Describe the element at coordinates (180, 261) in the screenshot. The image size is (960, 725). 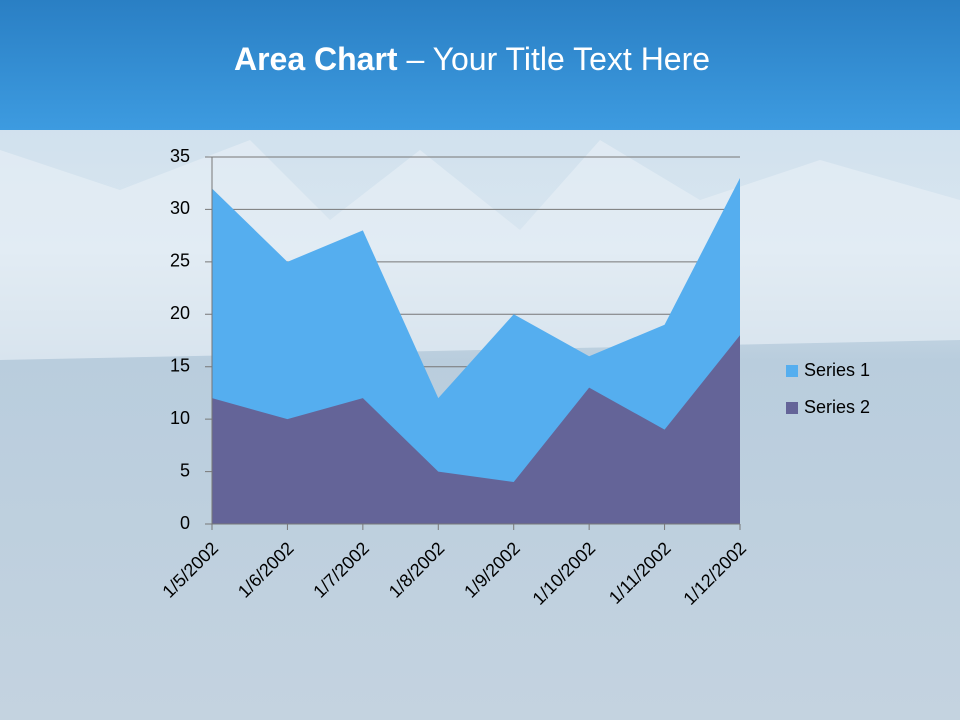
I see `y-tick-label: 25` at that location.